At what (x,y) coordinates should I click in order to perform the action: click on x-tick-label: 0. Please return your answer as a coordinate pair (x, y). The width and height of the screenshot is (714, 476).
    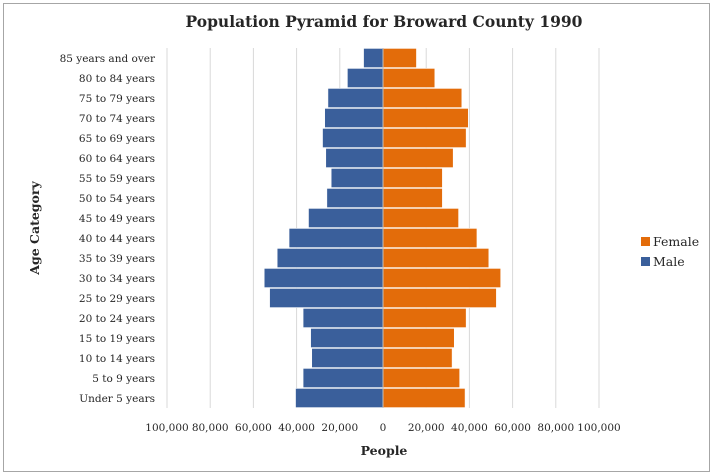
    Looking at the image, I should click on (383, 428).